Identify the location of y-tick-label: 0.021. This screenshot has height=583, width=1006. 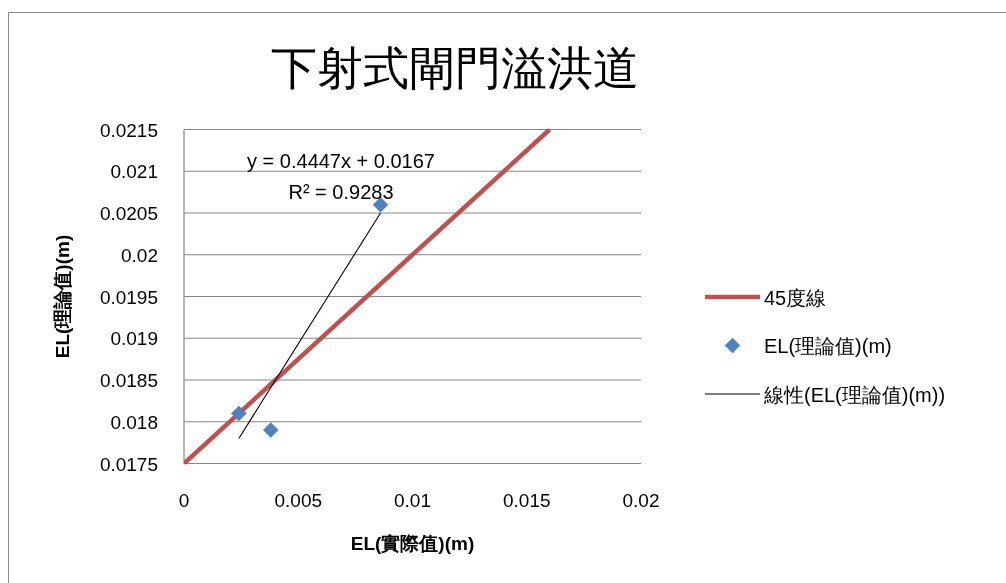
(134, 172).